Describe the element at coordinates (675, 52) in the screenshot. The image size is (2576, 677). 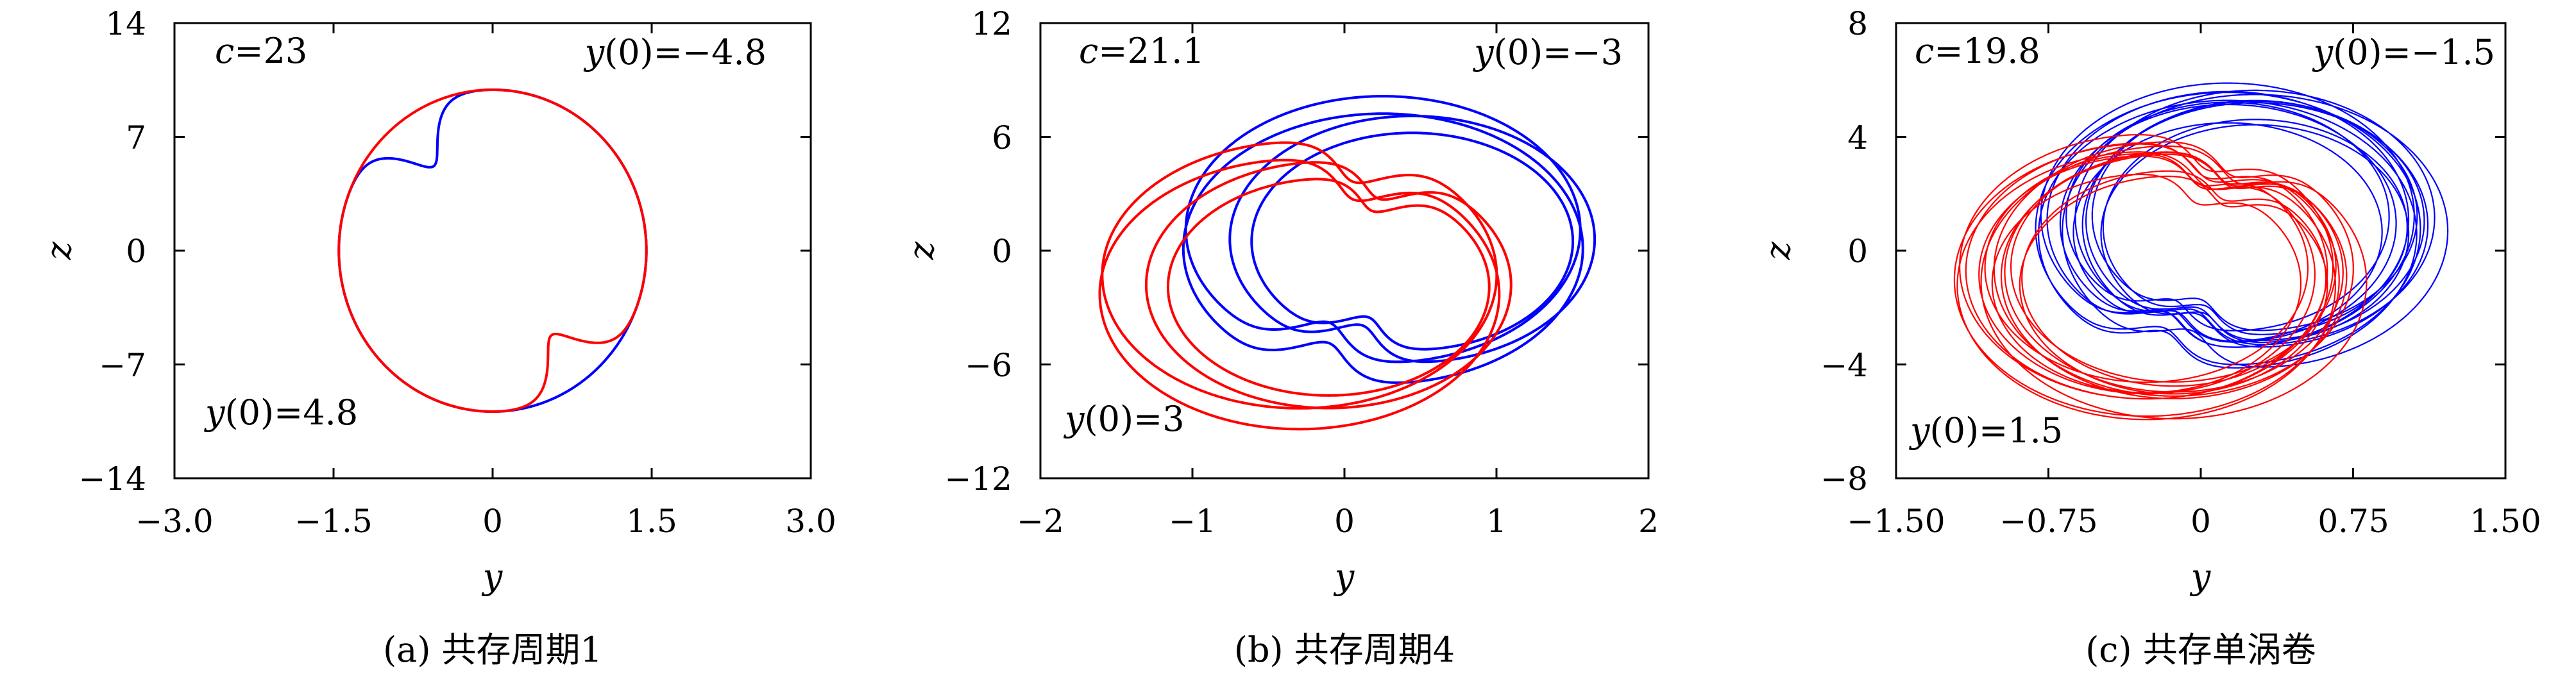
I see `panel-a-blue-initial-condition: y(0)=−4.8` at that location.